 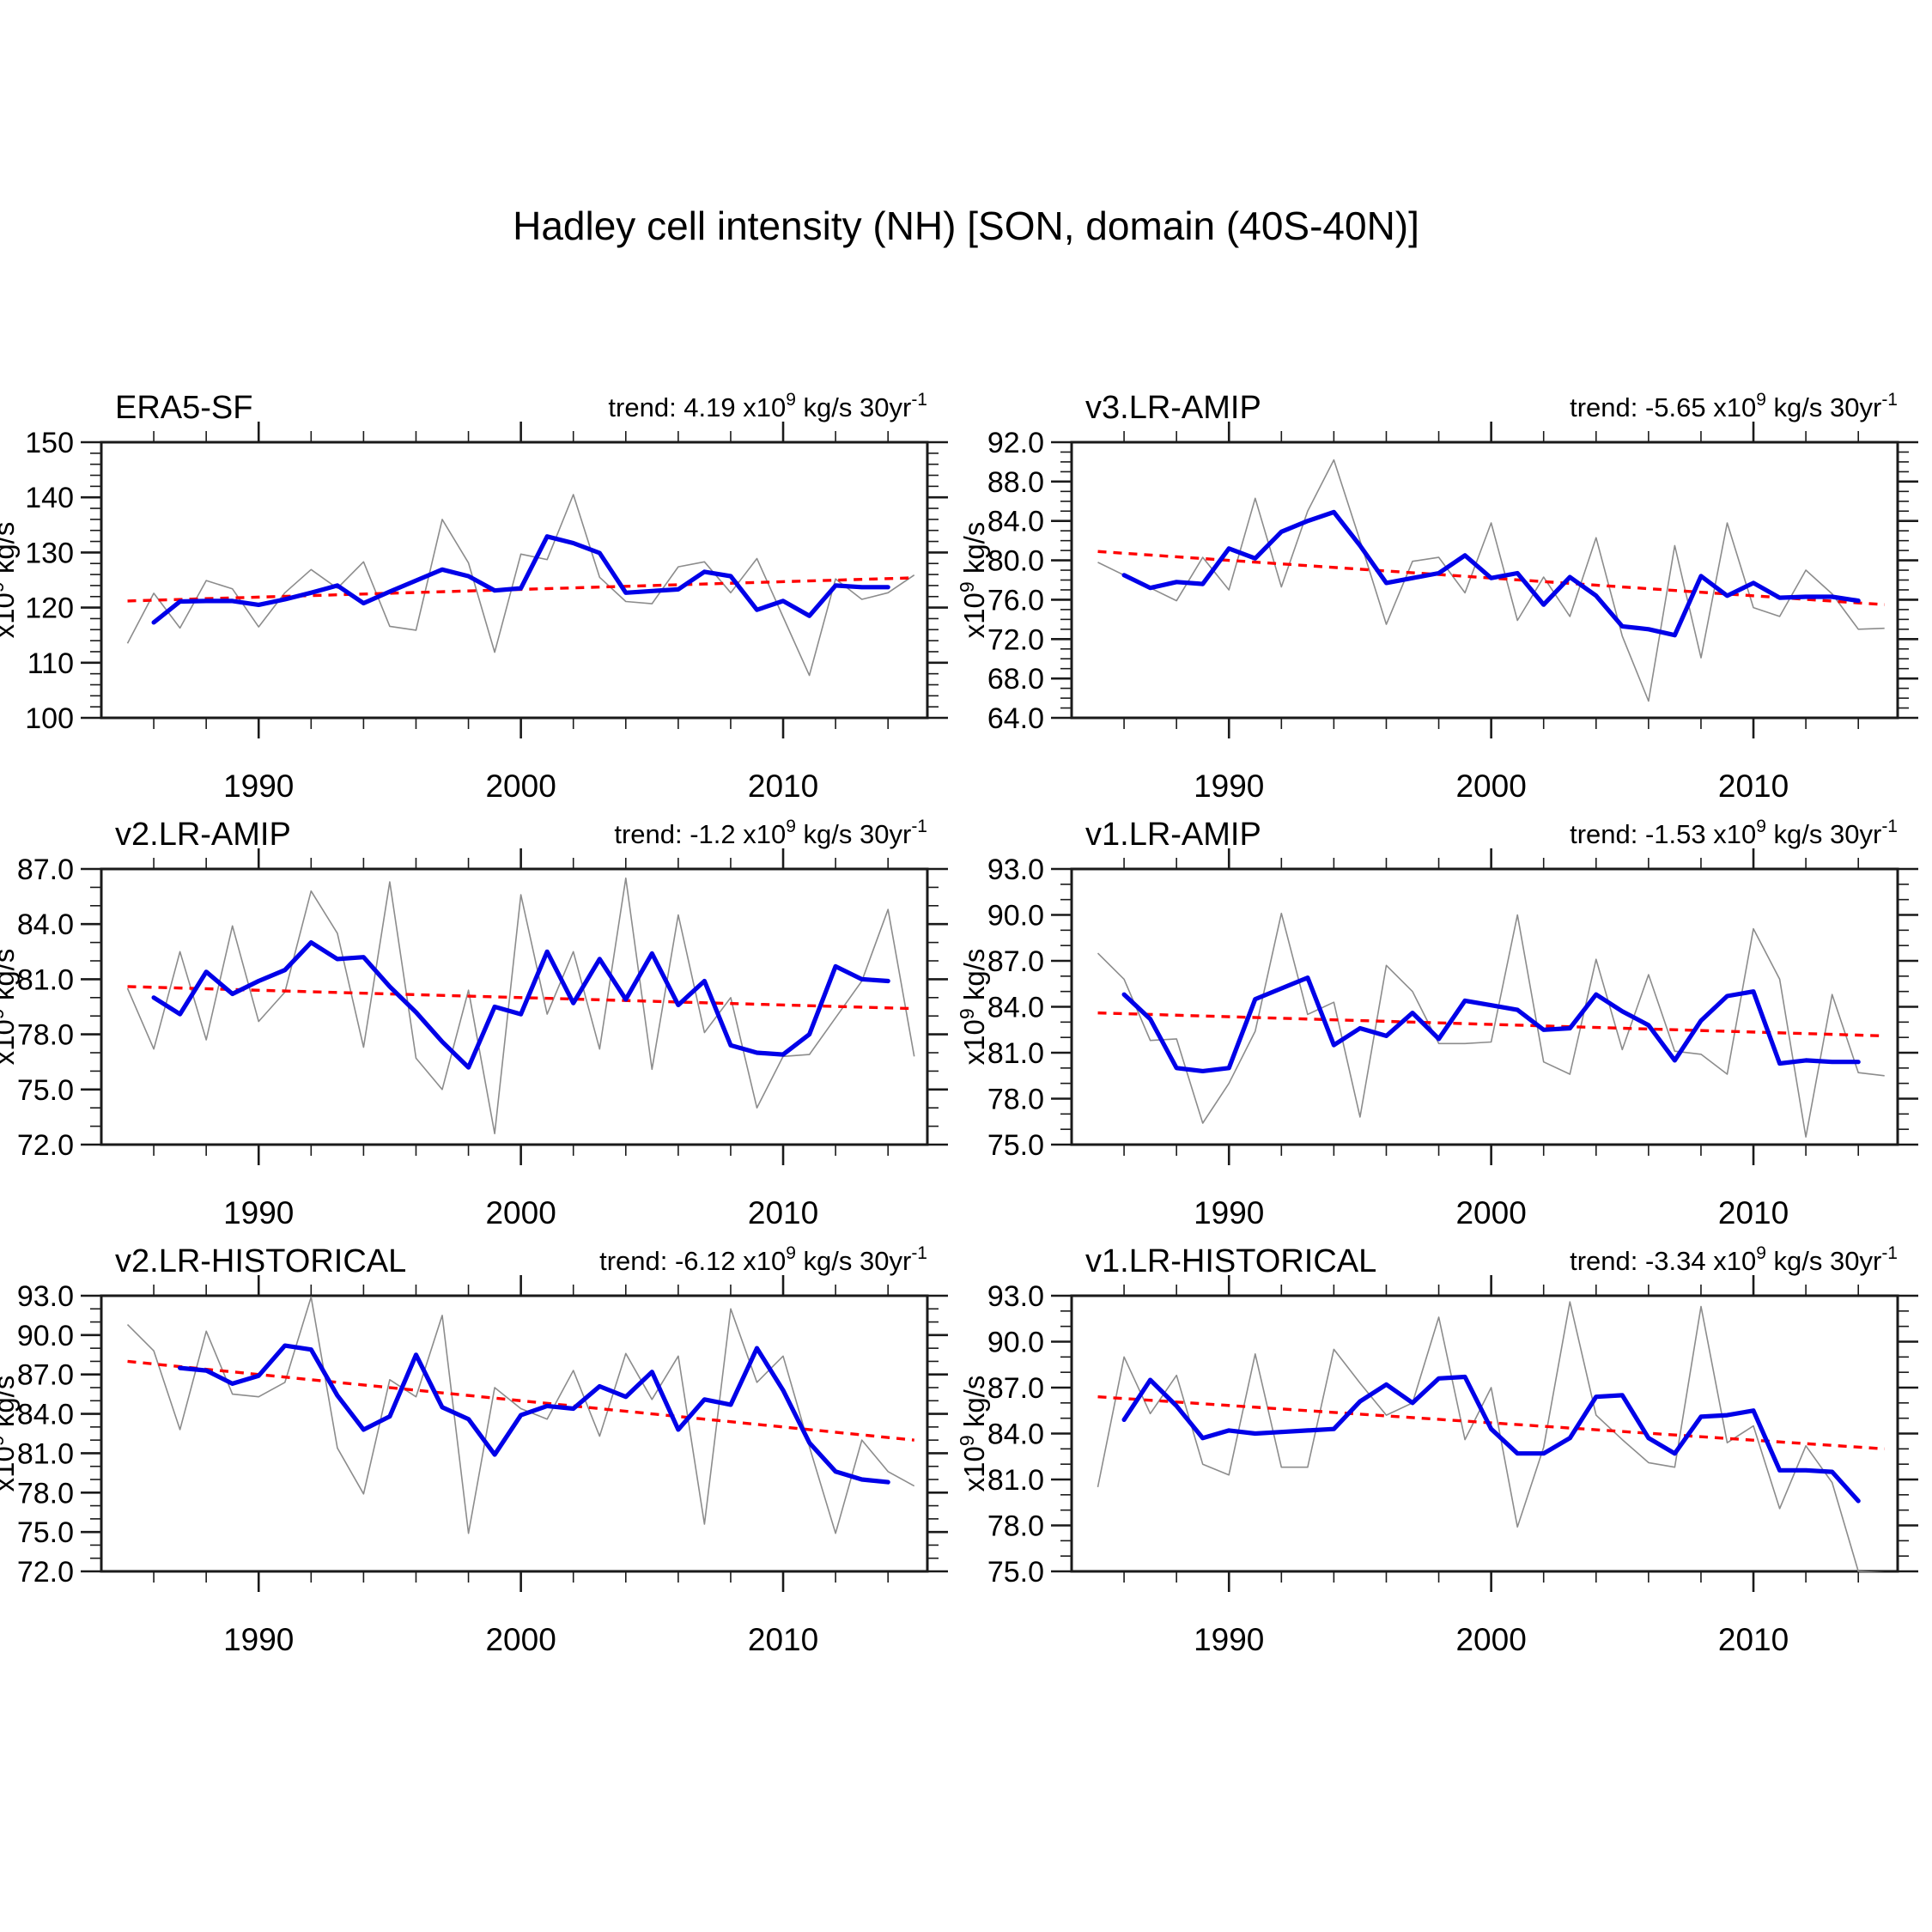 What do you see at coordinates (1016, 640) in the screenshot?
I see `y-tick-label: 72.0` at bounding box center [1016, 640].